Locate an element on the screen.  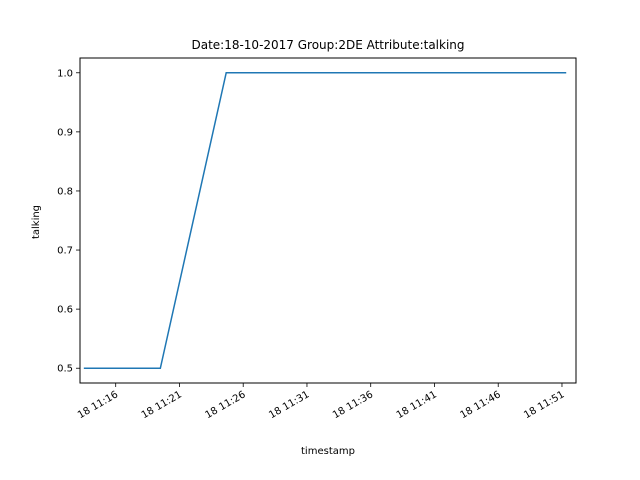
y-axis-label: talking is located at coordinates (36, 222).